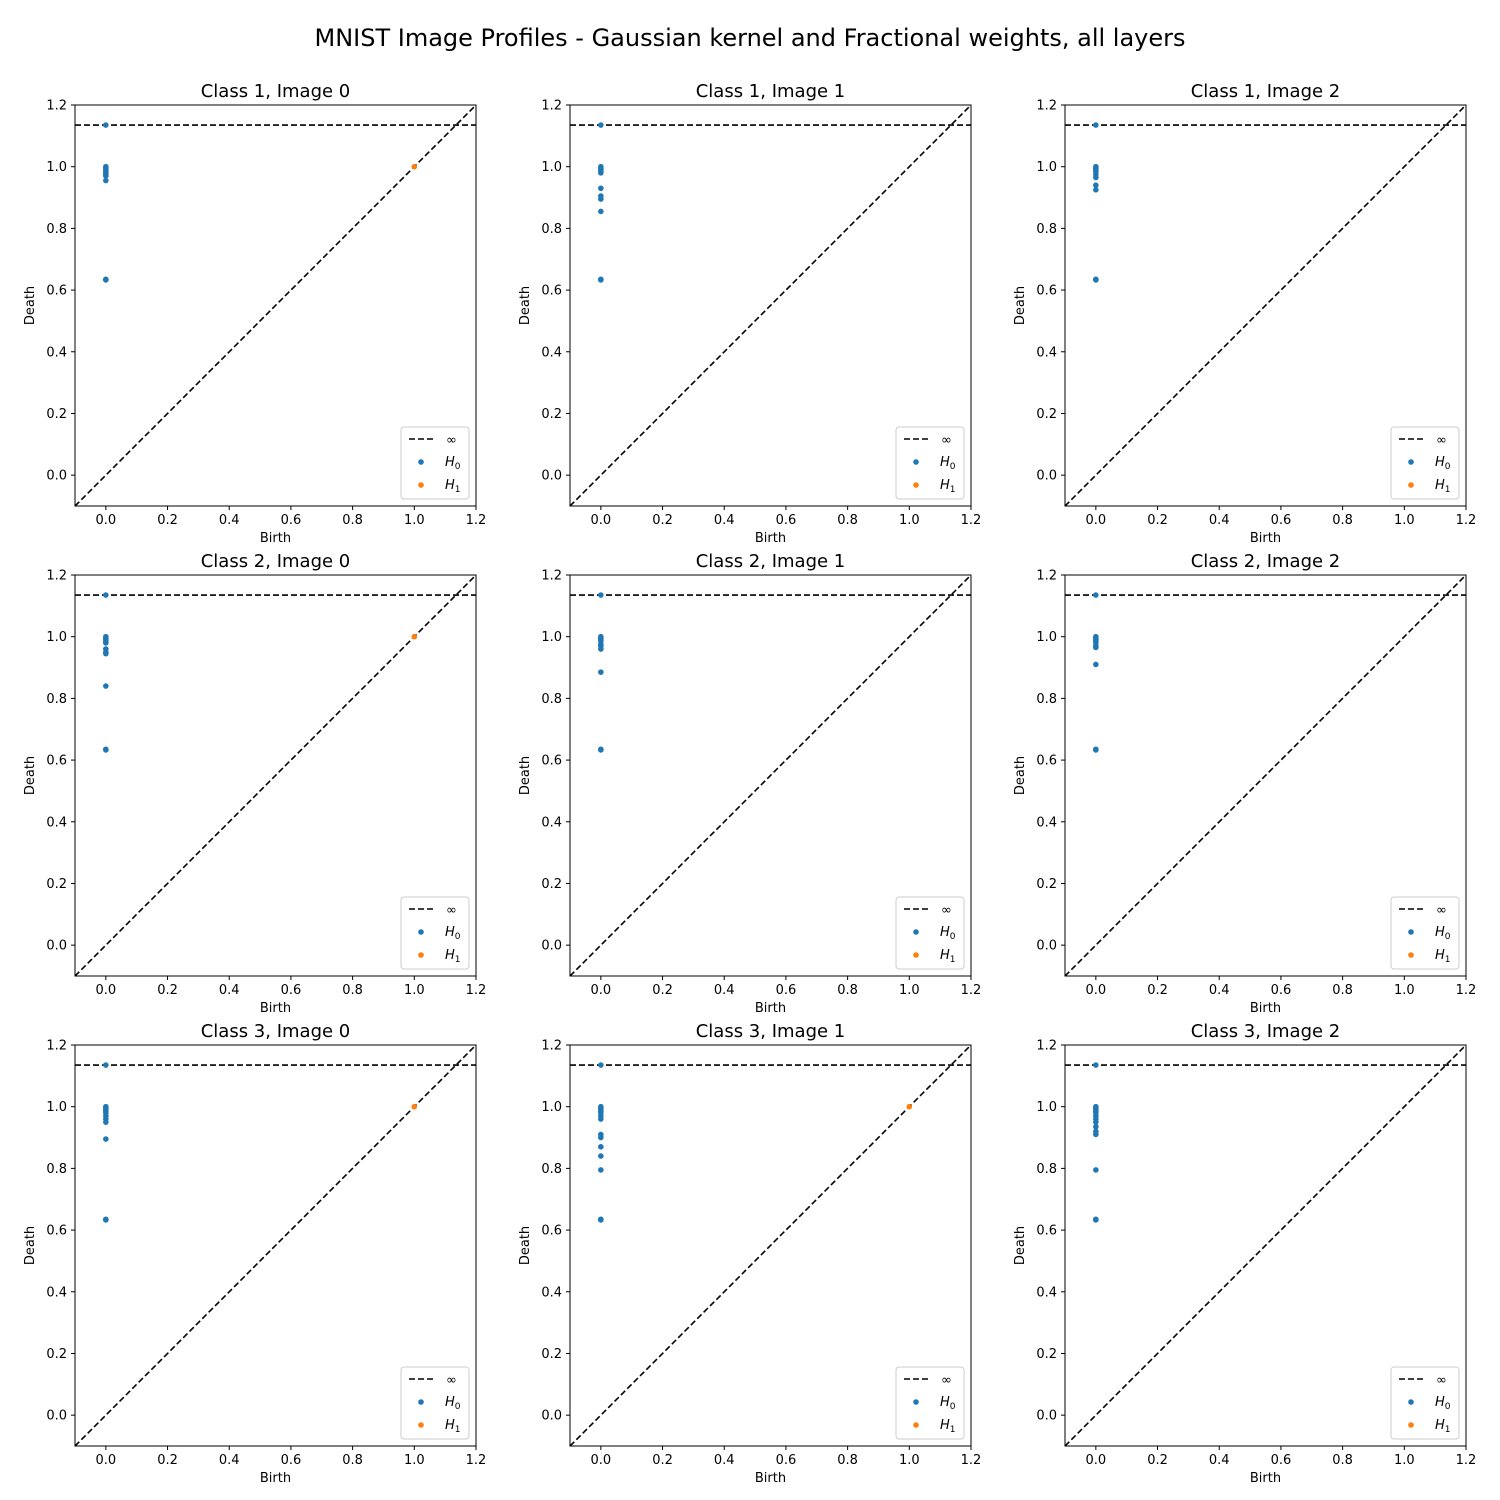 The image size is (1500, 1500). Describe the element at coordinates (551, 414) in the screenshot. I see `y-tick-label: 0.2` at that location.